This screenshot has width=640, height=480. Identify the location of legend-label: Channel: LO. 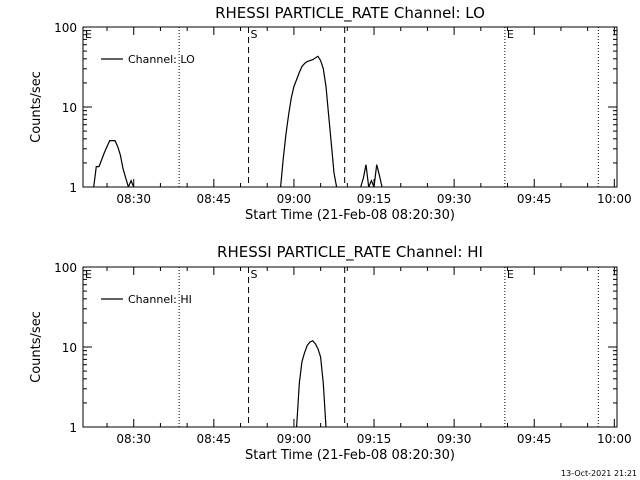
(161, 59).